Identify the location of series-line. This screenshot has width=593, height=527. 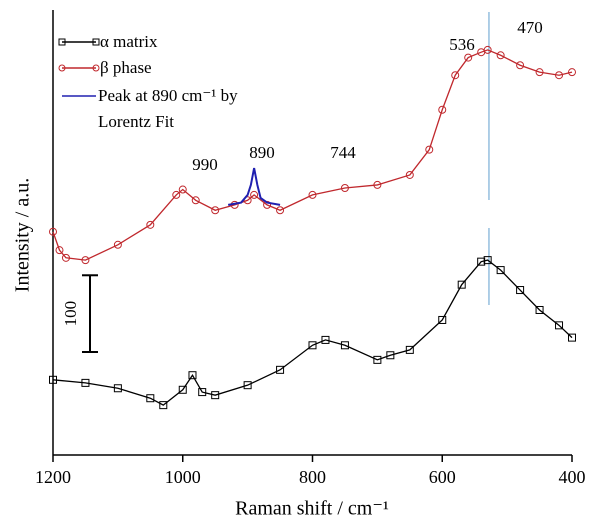
(254, 186).